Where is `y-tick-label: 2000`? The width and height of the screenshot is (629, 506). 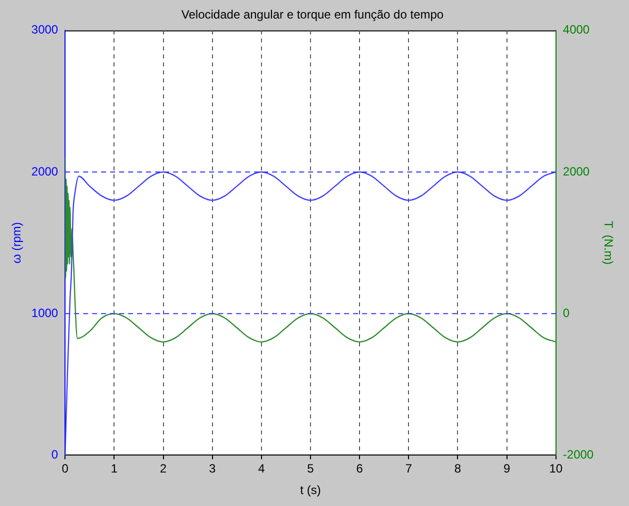 y-tick-label: 2000 is located at coordinates (44, 171).